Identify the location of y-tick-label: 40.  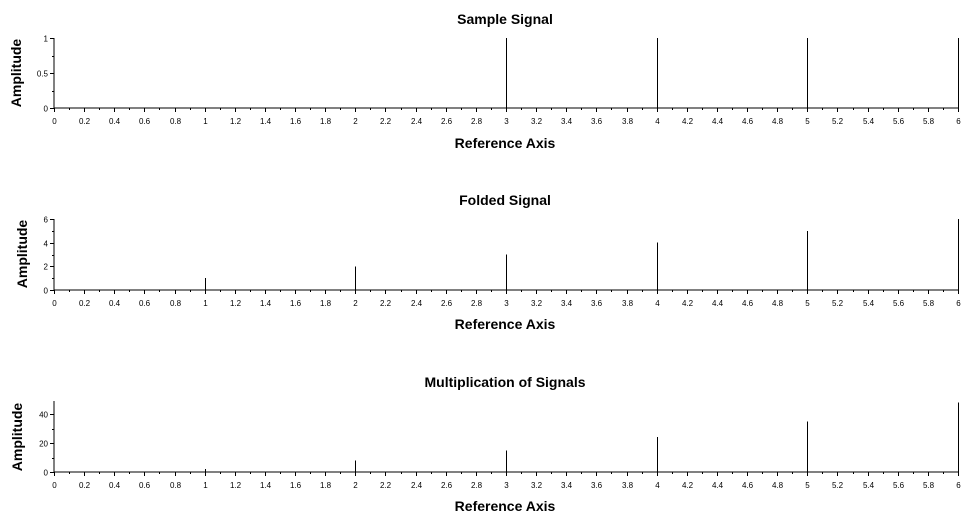
(43, 415).